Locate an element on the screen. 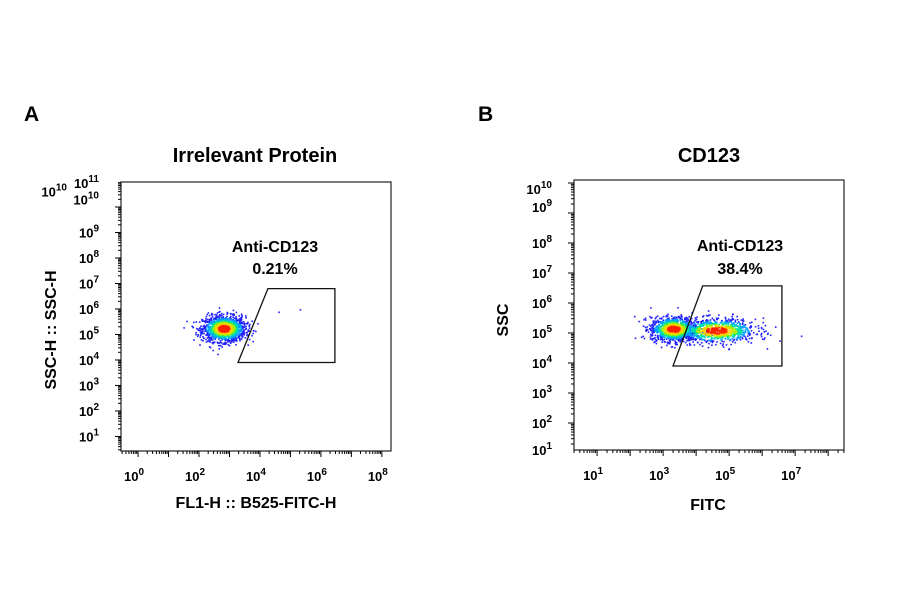 Image resolution: width=900 pixels, height=594 pixels. gate-percent-b: 38.4% is located at coordinates (739, 269).